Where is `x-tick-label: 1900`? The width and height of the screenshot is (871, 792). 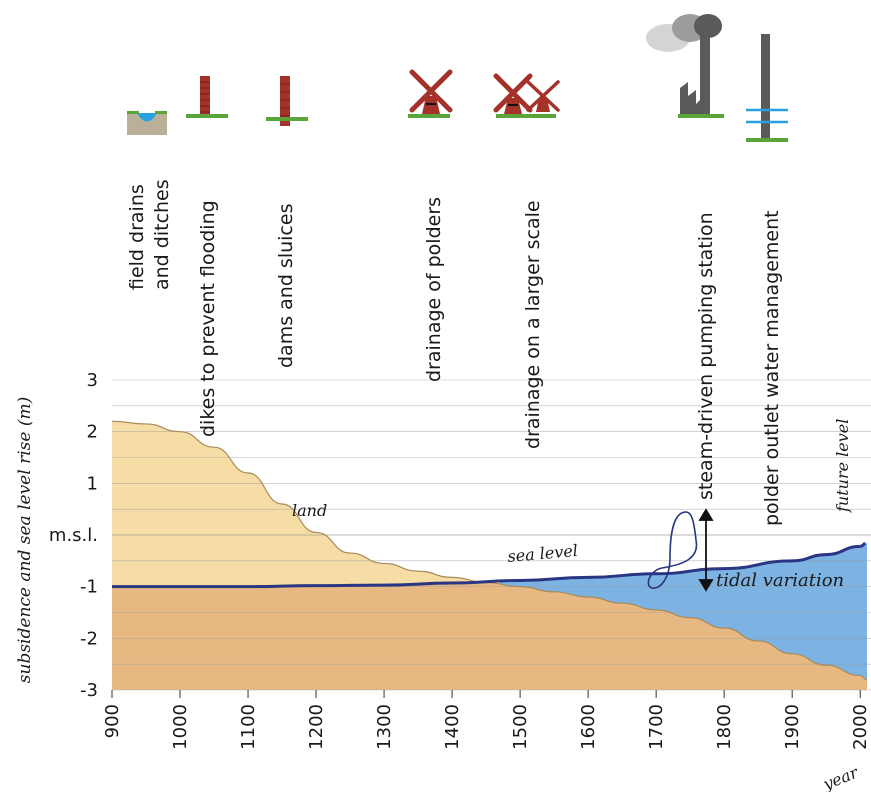 x-tick-label: 1900 is located at coordinates (792, 727).